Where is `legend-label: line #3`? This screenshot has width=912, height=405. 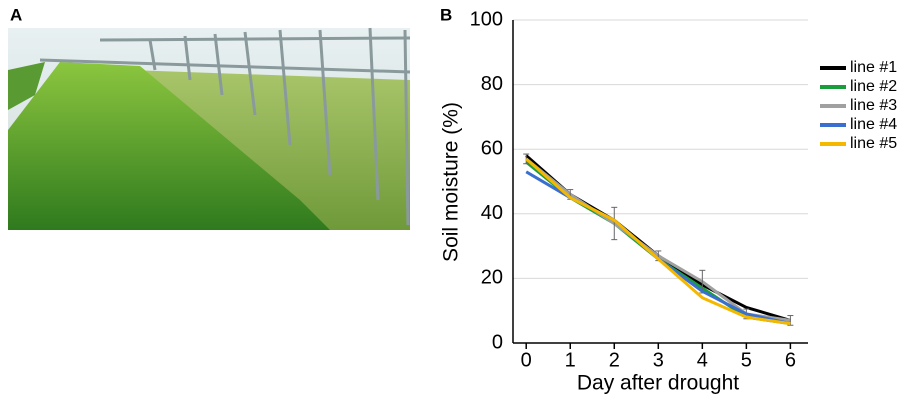 legend-label: line #3 is located at coordinates (873, 105).